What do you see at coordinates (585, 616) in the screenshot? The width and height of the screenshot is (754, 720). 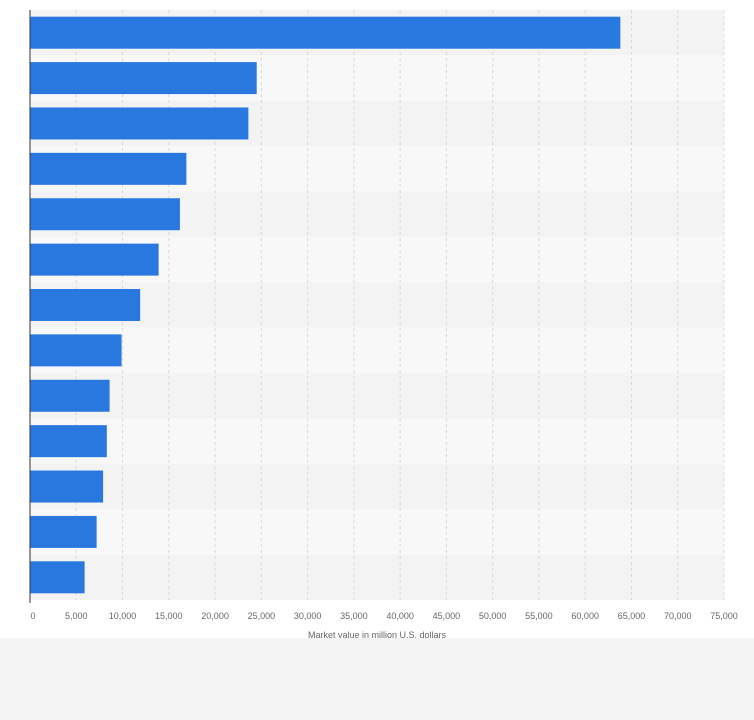 I see `x-tick-label: 60,000` at bounding box center [585, 616].